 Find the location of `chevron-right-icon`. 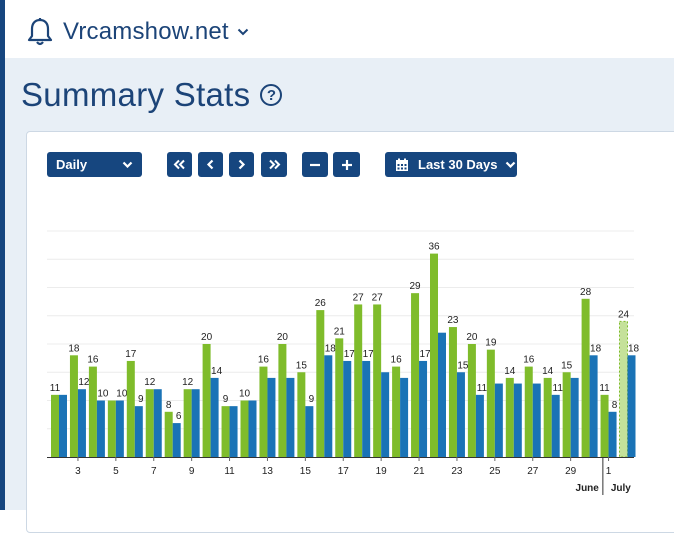

chevron-right-icon is located at coordinates (241, 164).